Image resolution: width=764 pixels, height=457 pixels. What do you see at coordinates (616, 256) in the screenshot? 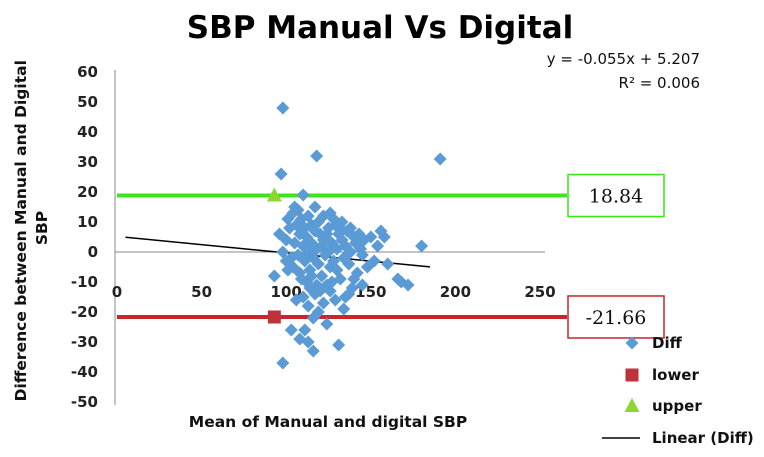
I see `reference-value-boxes: 18.84 -21.66` at bounding box center [616, 256].